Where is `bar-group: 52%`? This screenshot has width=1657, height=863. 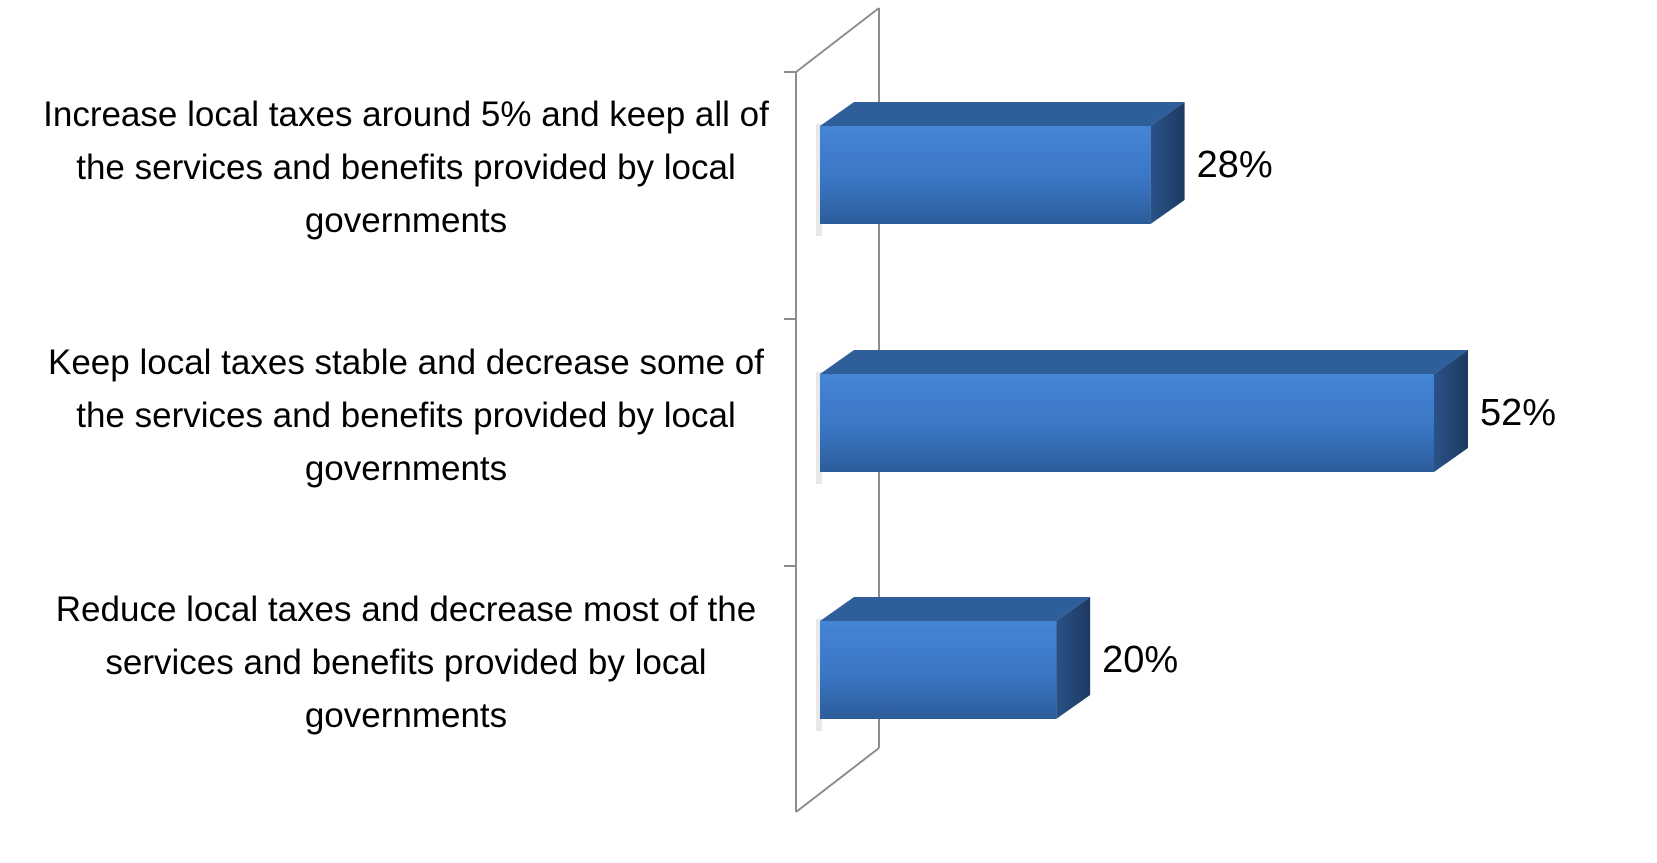 bar-group: 52% is located at coordinates (1186, 417).